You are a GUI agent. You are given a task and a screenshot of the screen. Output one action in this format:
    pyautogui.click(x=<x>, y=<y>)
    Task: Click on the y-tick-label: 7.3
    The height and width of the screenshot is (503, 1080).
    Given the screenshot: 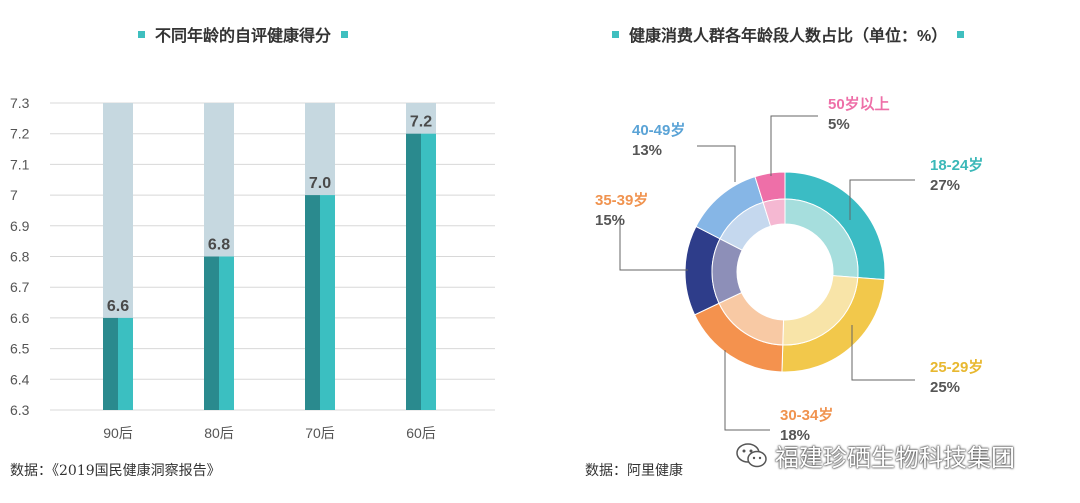 What is the action you would take?
    pyautogui.click(x=20, y=103)
    